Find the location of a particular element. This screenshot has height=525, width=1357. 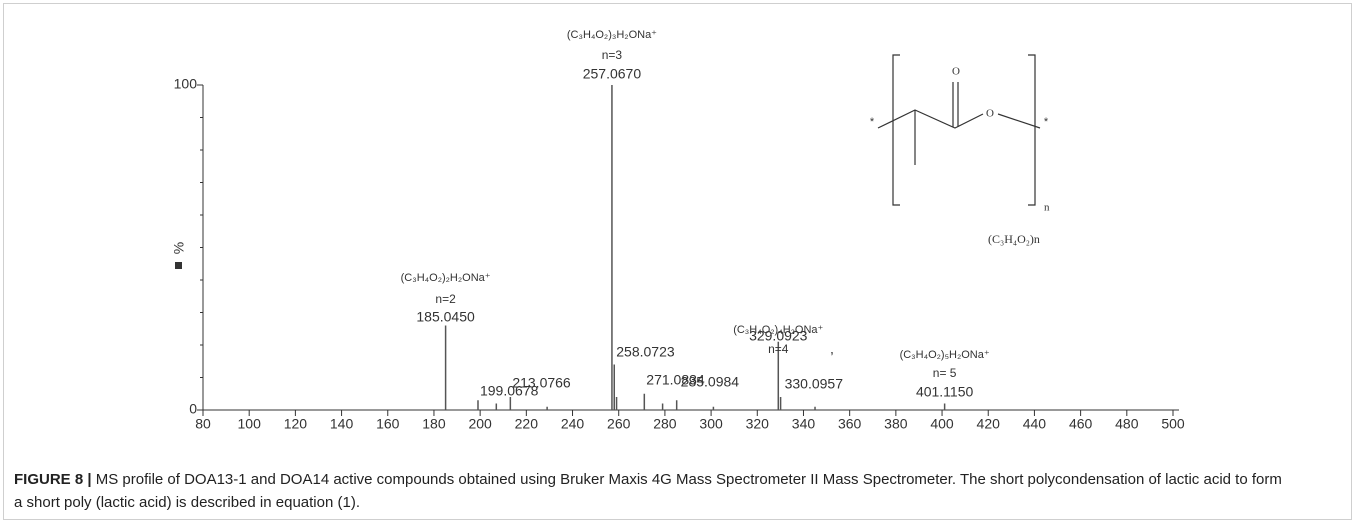

annotation-formula: (C₃H₄O₂)₂H₂ONa⁺ is located at coordinates (446, 278).